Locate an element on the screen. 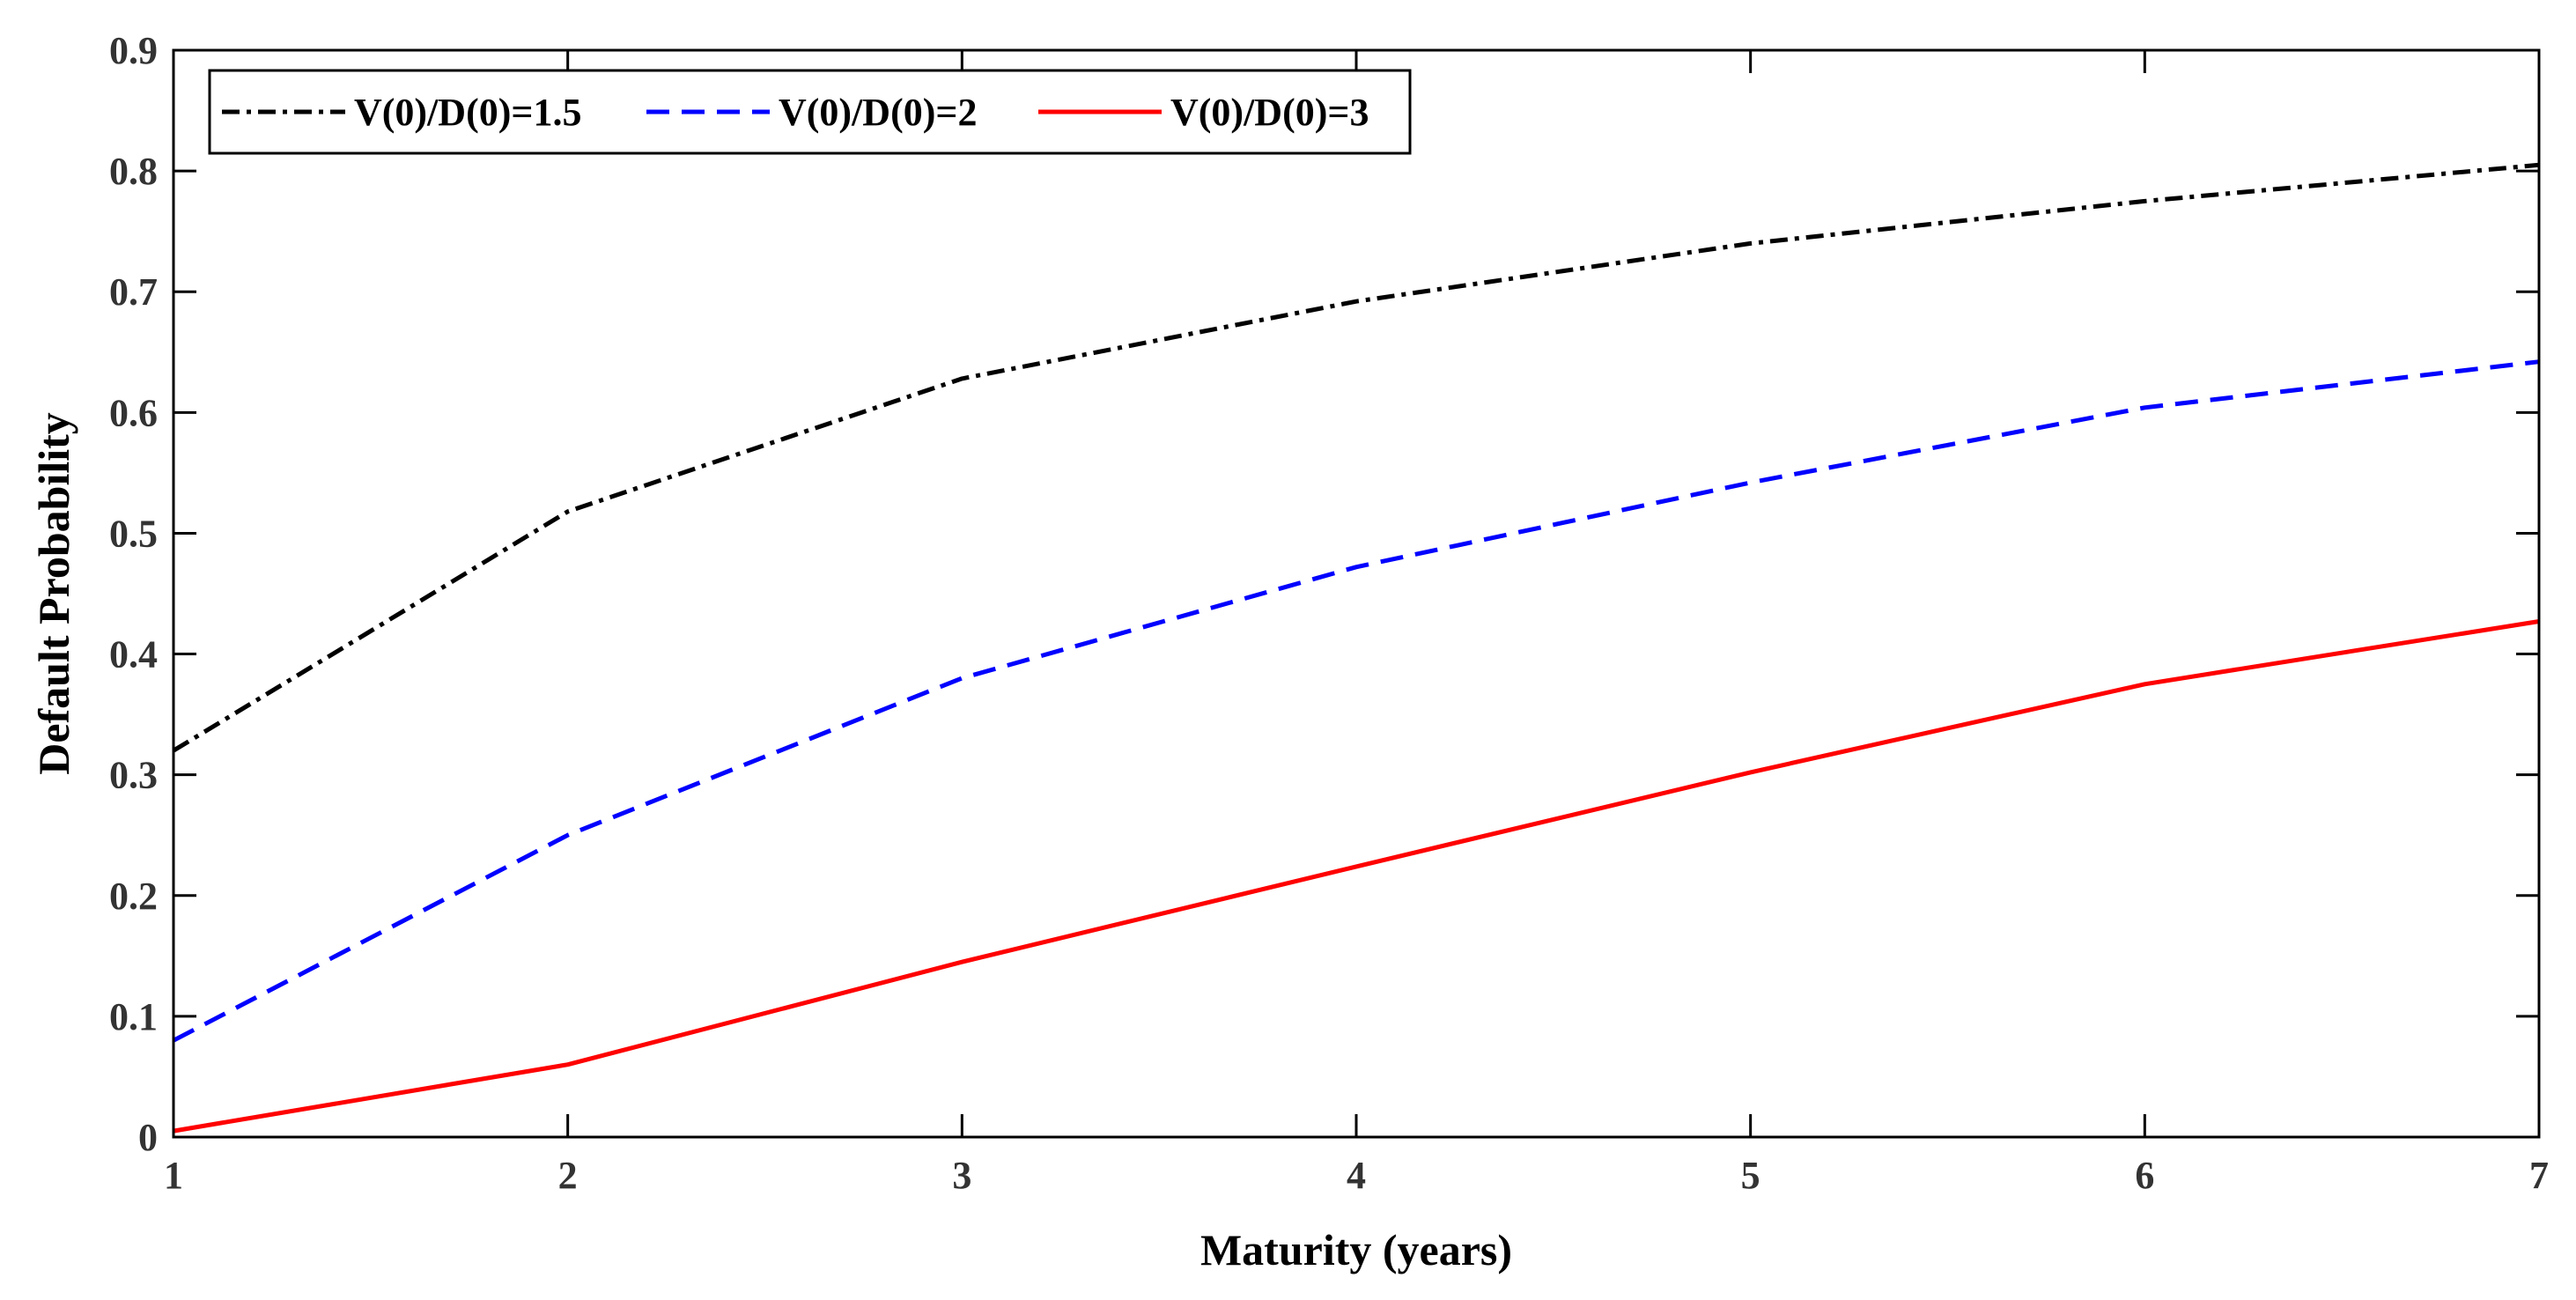  legend-box is located at coordinates (810, 112).